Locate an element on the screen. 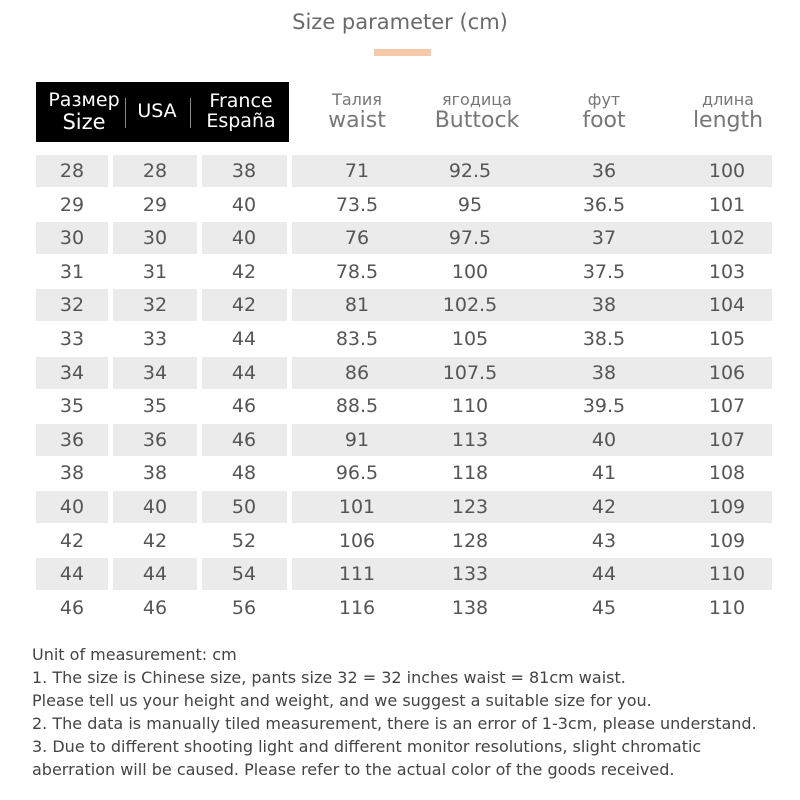 This screenshot has height=800, width=800. header-waist-ru: Талия is located at coordinates (357, 100).